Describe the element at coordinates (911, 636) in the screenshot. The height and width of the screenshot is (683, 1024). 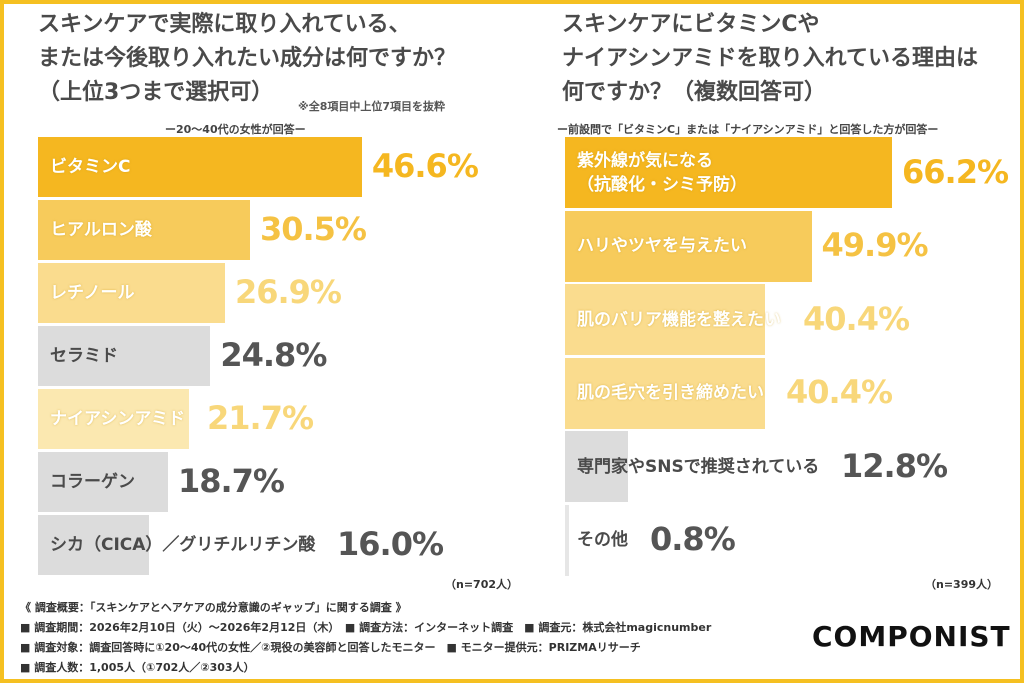
I see `componist-logo: COMPONIST` at that location.